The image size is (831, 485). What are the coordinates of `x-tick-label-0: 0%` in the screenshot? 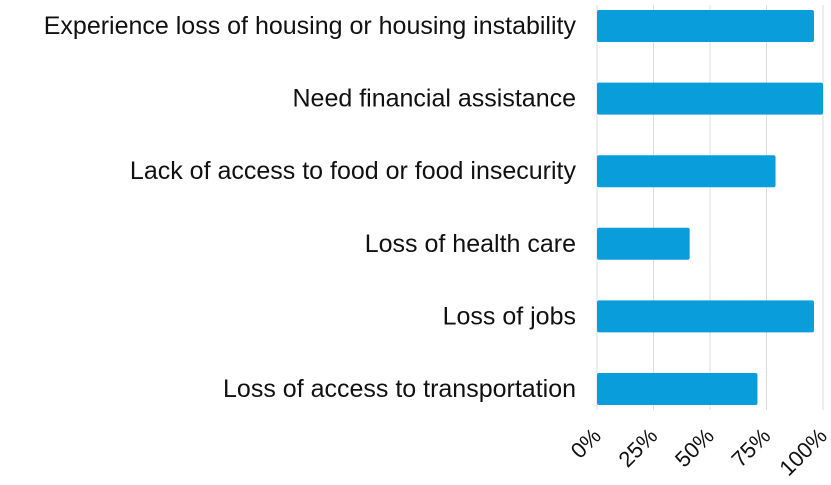 It's located at (586, 443).